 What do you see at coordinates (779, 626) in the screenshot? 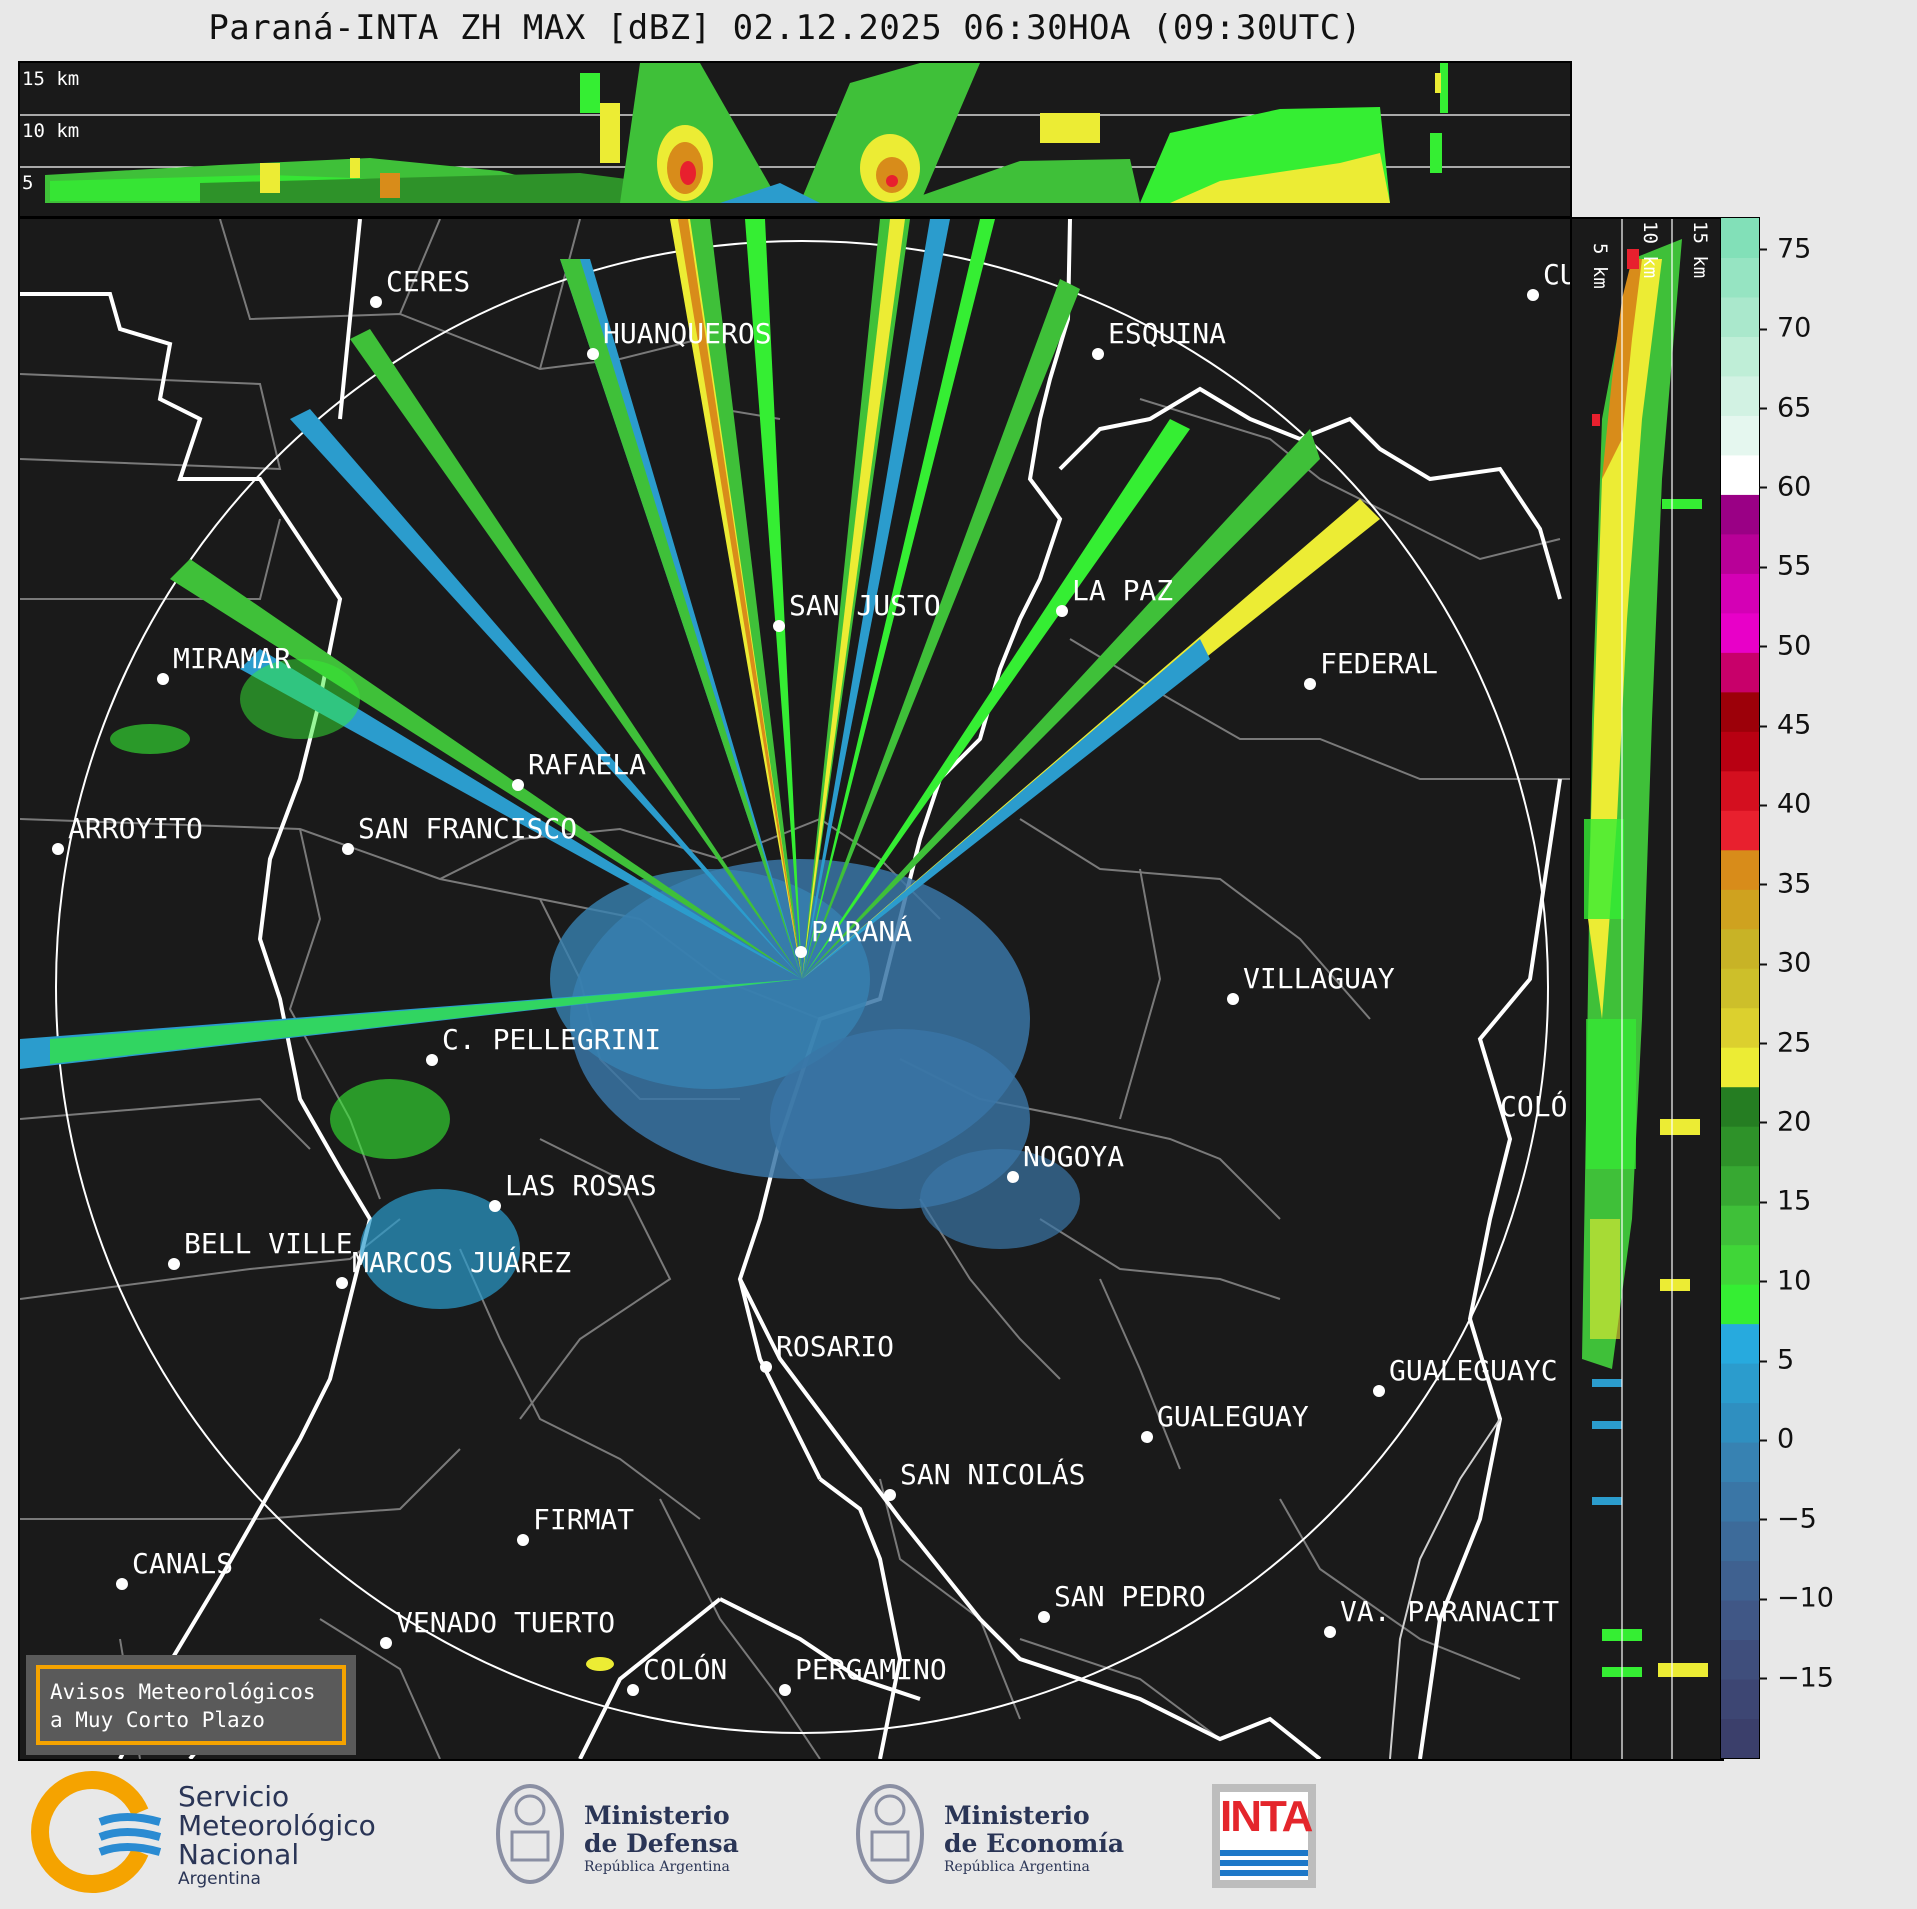
I see `city-dot-san-justo` at bounding box center [779, 626].